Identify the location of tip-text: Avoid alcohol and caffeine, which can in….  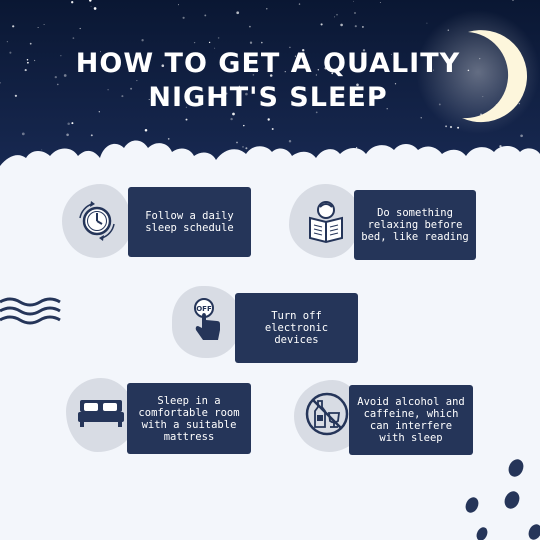
(411, 420).